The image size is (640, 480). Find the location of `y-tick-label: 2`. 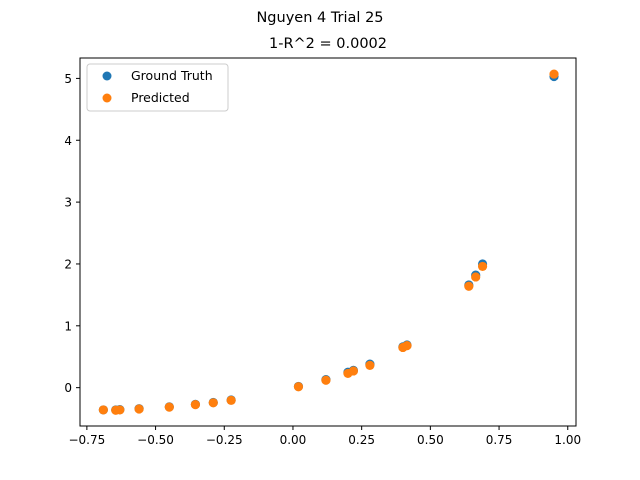

y-tick-label: 2 is located at coordinates (68, 264).